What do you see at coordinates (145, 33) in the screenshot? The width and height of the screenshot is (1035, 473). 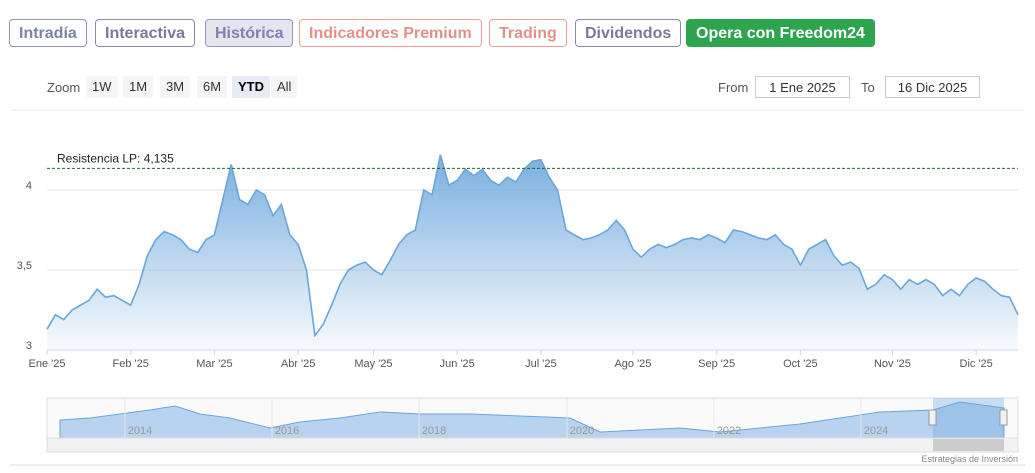 I see `tab: Interactiva` at bounding box center [145, 33].